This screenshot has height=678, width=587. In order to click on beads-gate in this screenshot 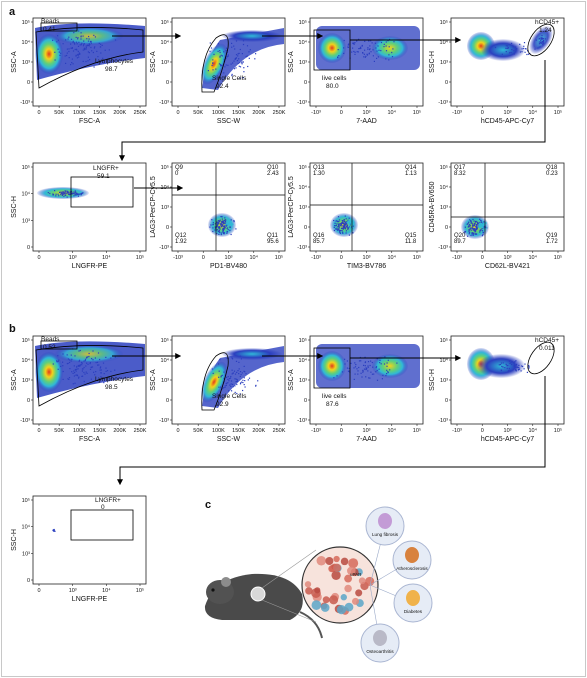, I will do `click(59, 345)`.